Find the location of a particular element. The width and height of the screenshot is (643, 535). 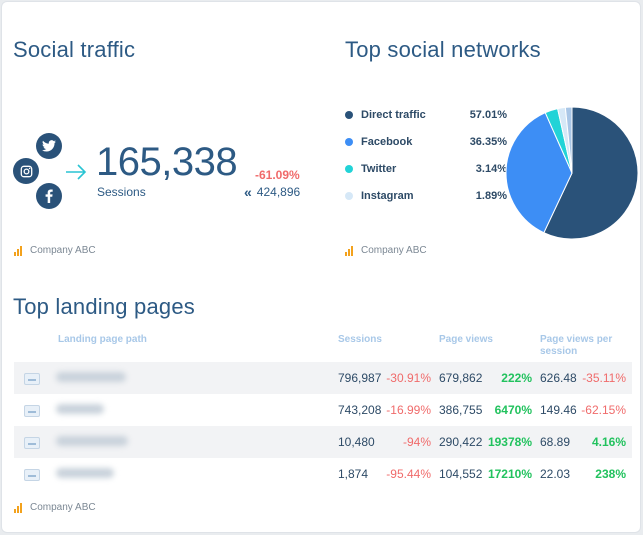

cell-page-views: 679,862 is located at coordinates (462, 378).